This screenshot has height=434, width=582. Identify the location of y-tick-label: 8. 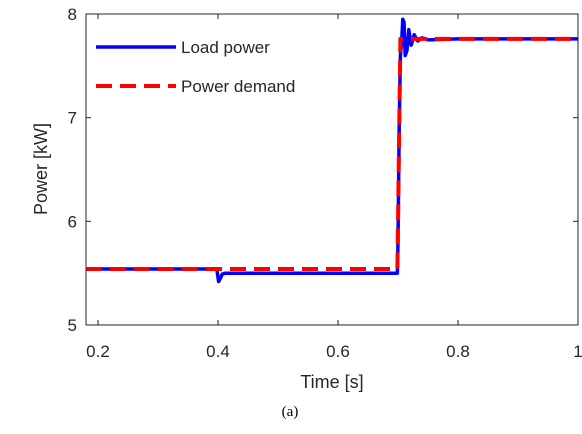
(72, 14).